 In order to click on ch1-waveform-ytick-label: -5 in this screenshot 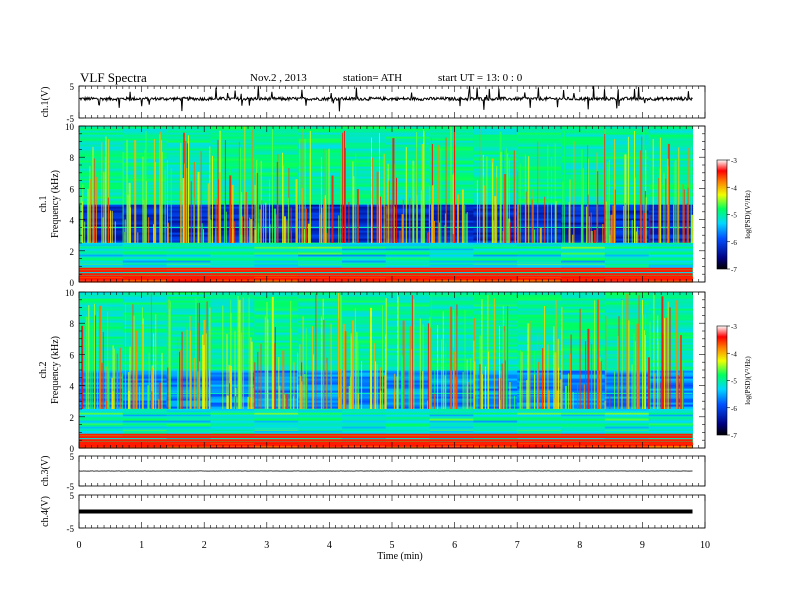, I will do `click(71, 119)`.